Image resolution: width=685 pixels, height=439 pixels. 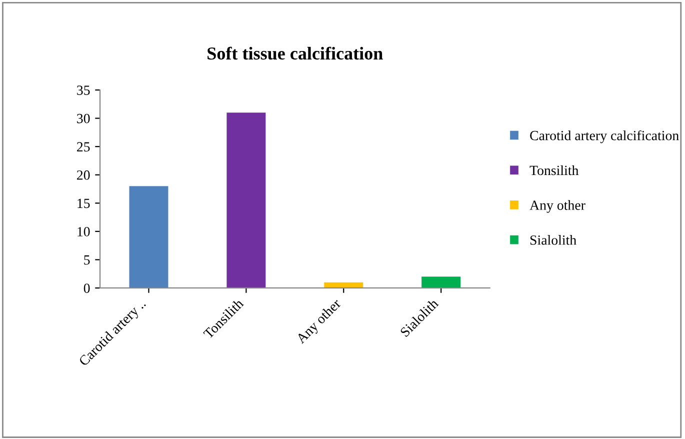 What do you see at coordinates (83, 147) in the screenshot?
I see `y-tick-label: 25` at bounding box center [83, 147].